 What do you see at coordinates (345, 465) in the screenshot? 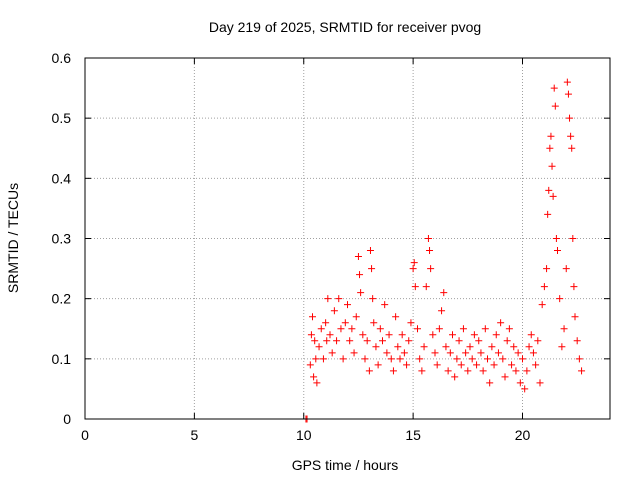
I see `x-axis-label: GPS time / hours` at bounding box center [345, 465].